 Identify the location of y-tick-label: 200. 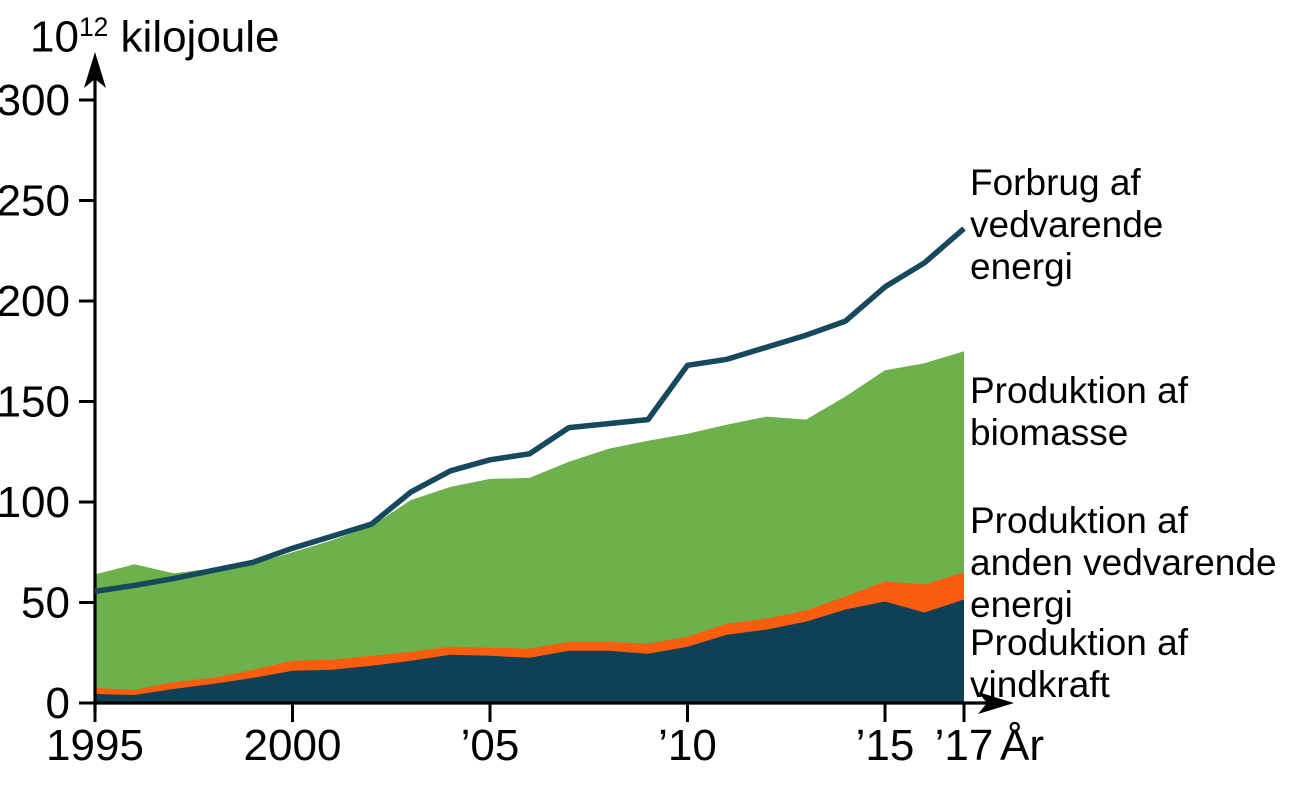
(35, 301).